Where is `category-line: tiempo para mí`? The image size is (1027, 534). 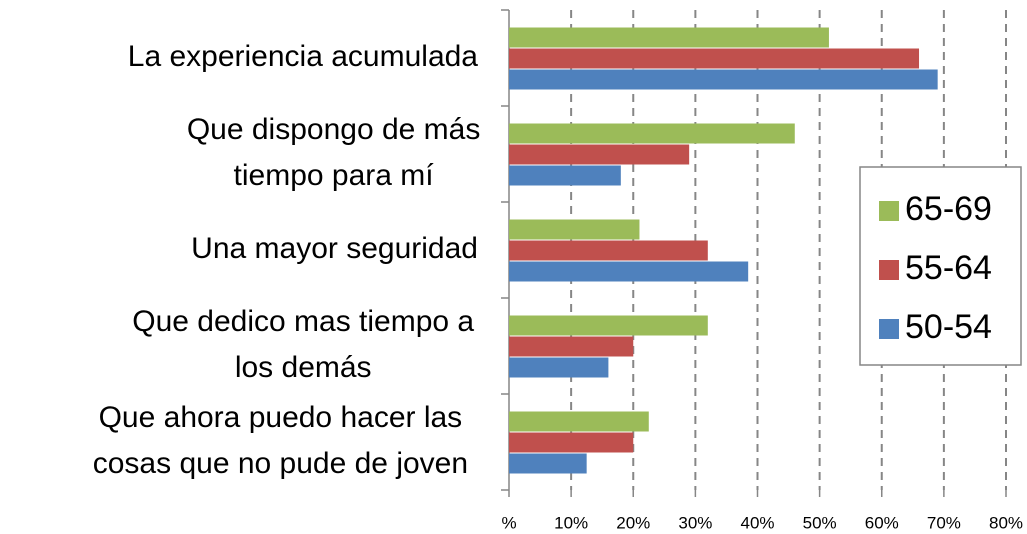
category-line: tiempo para mí is located at coordinates (334, 175).